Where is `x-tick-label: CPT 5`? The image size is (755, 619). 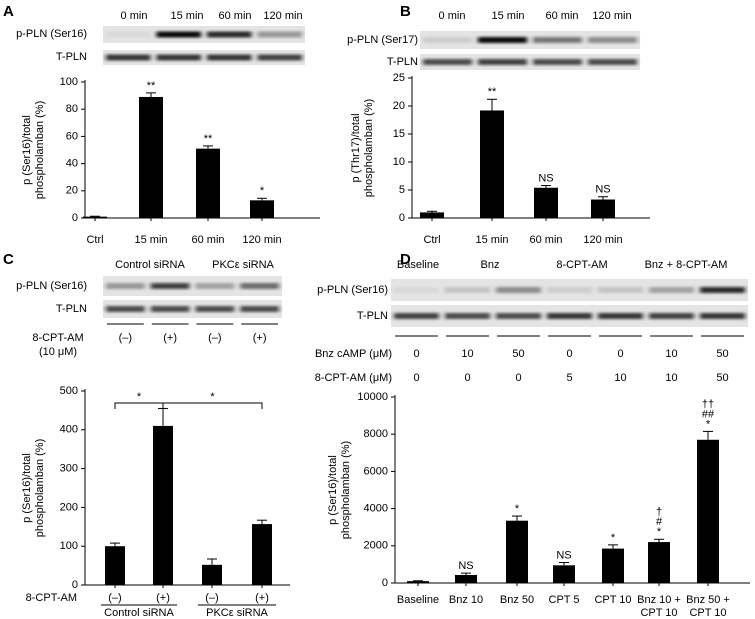
x-tick-label: CPT 5 is located at coordinates (564, 600).